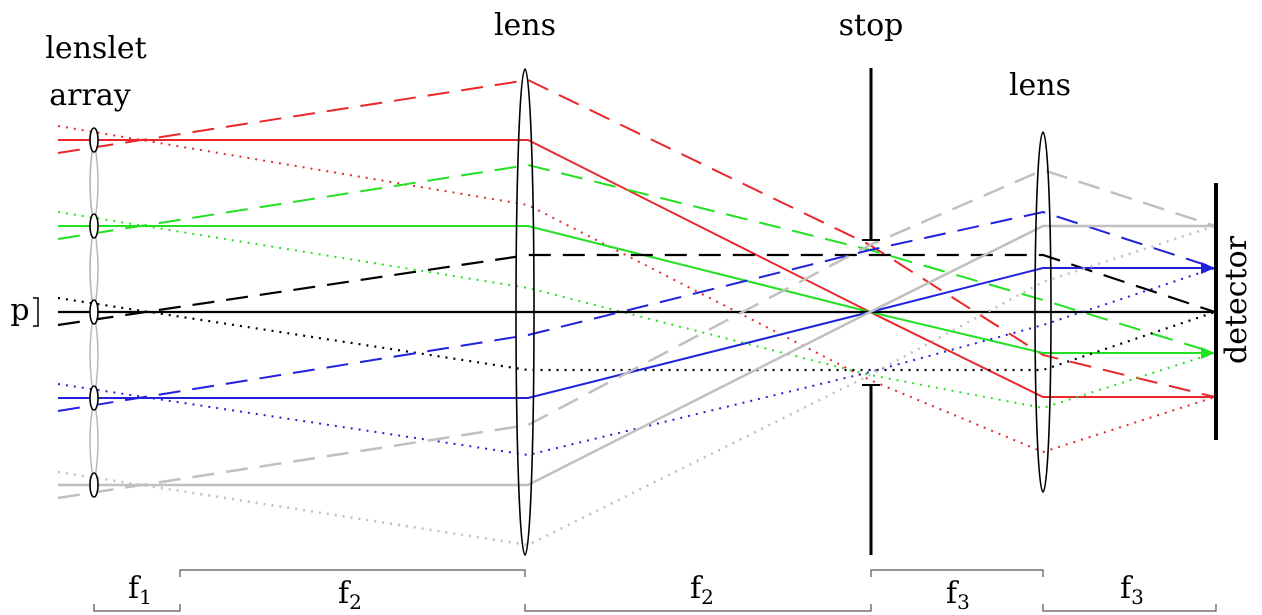 This screenshot has width=1262, height=615. I want to click on label-array: array, so click(89, 95).